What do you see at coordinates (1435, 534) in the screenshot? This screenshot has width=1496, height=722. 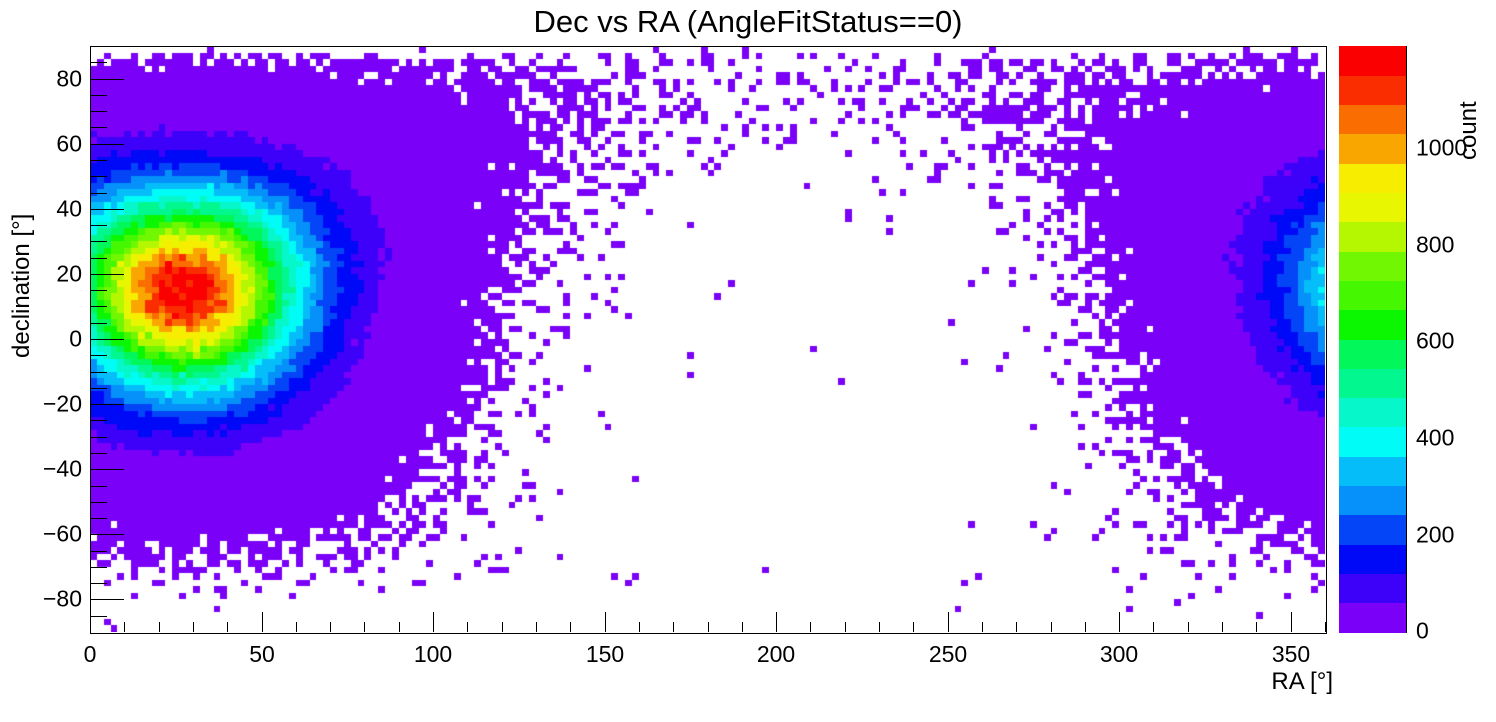 I see `colorbar-tick-label: 200` at bounding box center [1435, 534].